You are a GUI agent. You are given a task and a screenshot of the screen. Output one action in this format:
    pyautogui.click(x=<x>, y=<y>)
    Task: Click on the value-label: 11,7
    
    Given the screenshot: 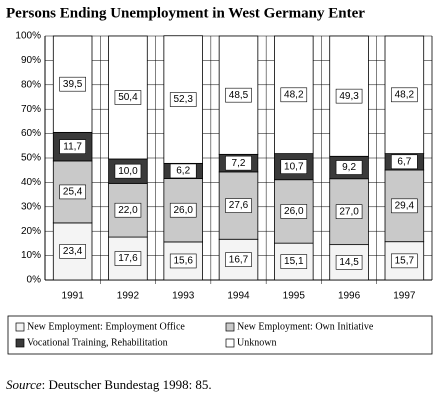 What is the action you would take?
    pyautogui.click(x=72, y=146)
    